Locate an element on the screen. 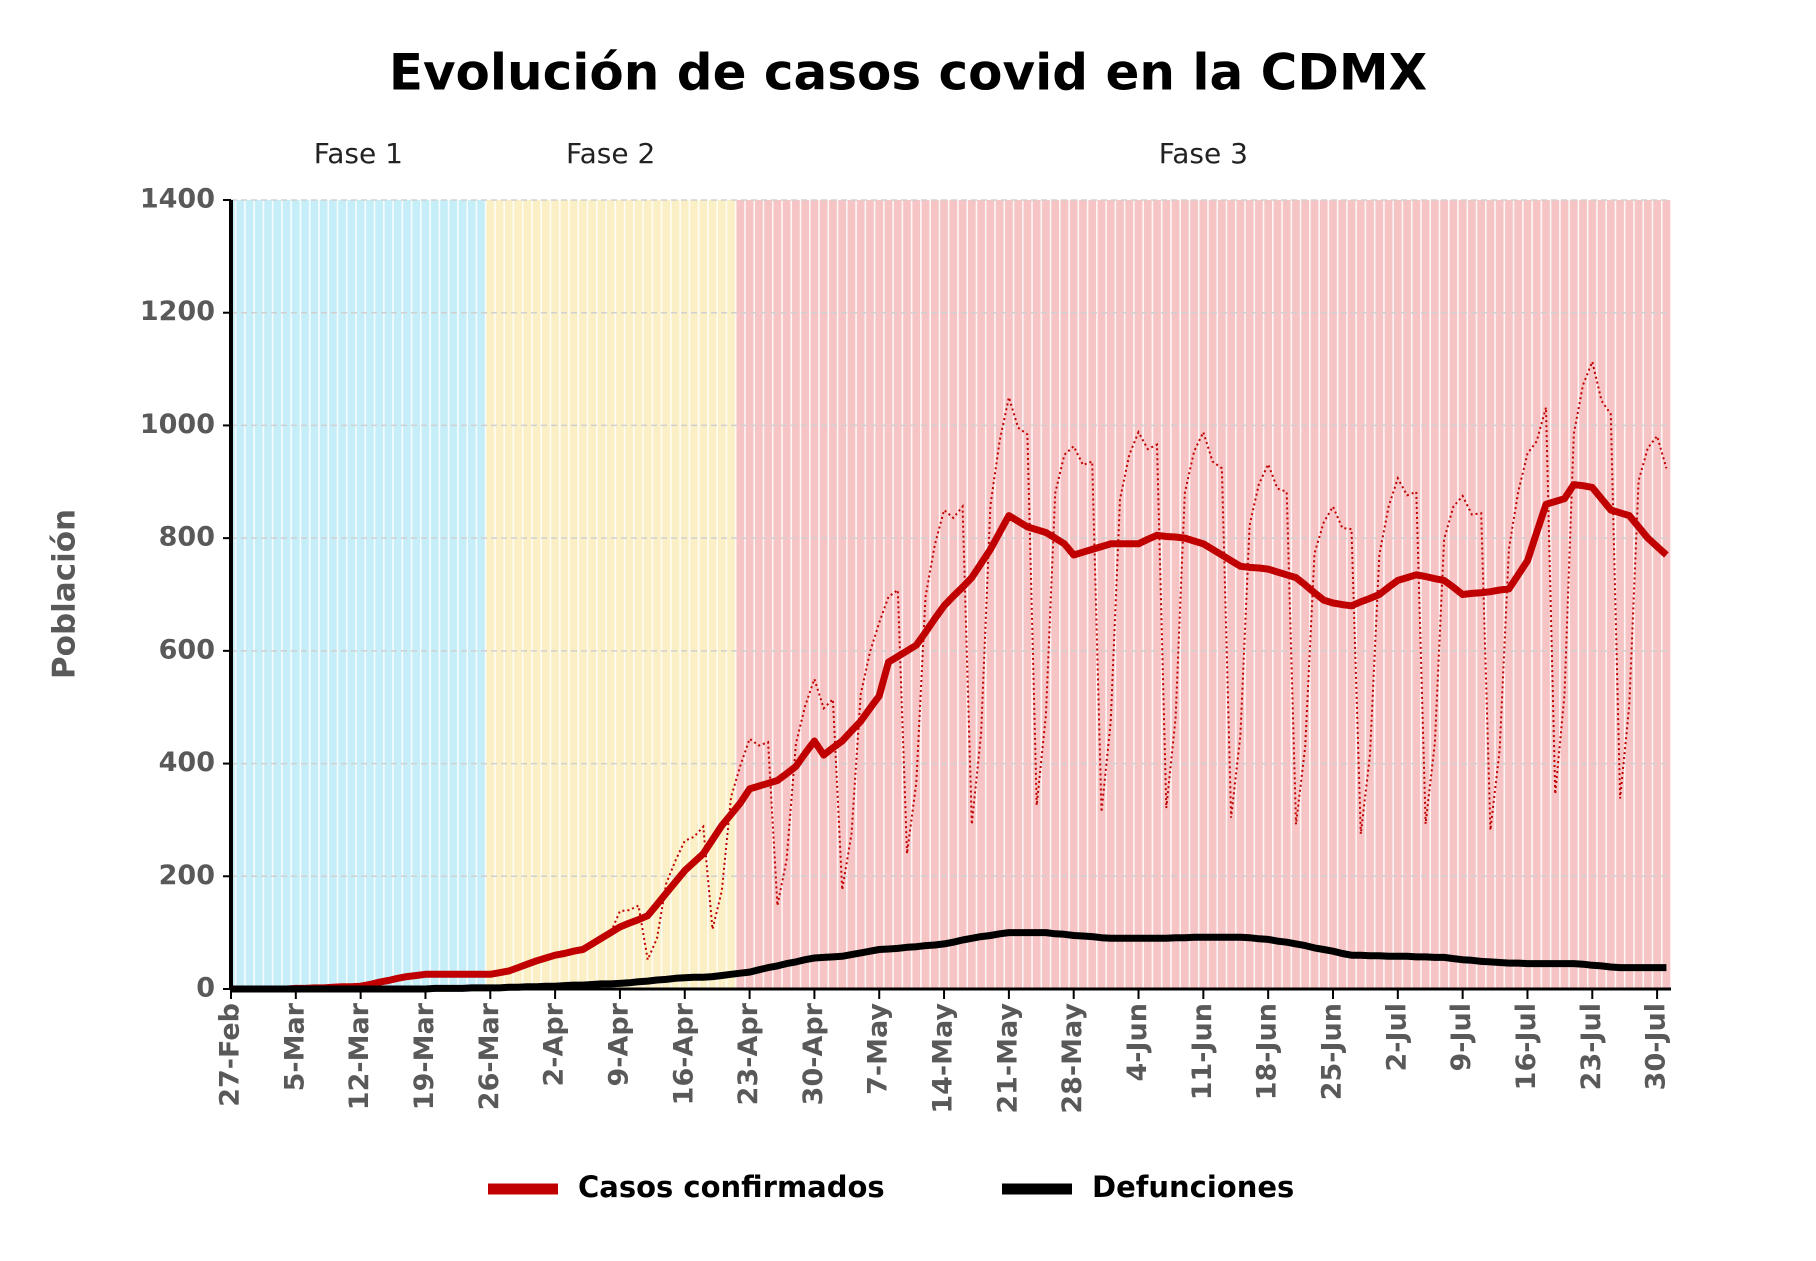  y-tick-label: 1200 is located at coordinates (177, 311).